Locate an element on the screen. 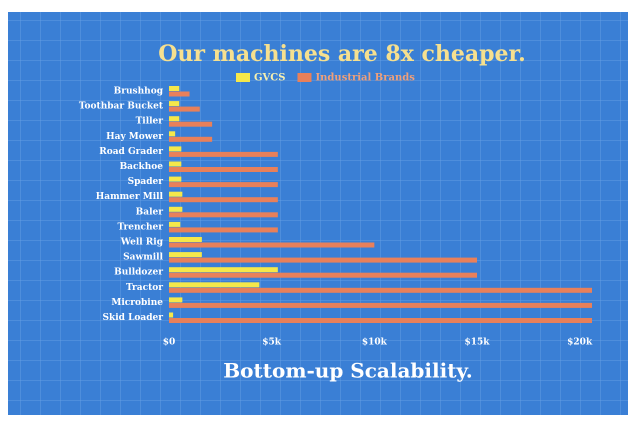 This screenshot has height=429, width=636. y-tick-label: Tractor is located at coordinates (144, 288).